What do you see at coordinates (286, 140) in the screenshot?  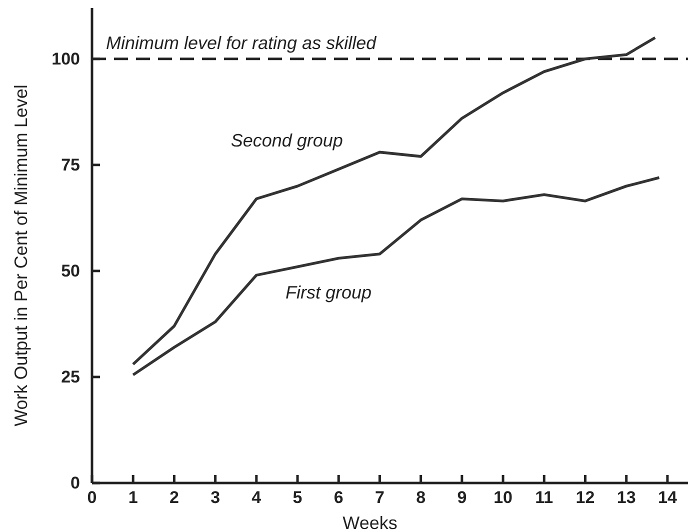 I see `series-label: Second group` at bounding box center [286, 140].